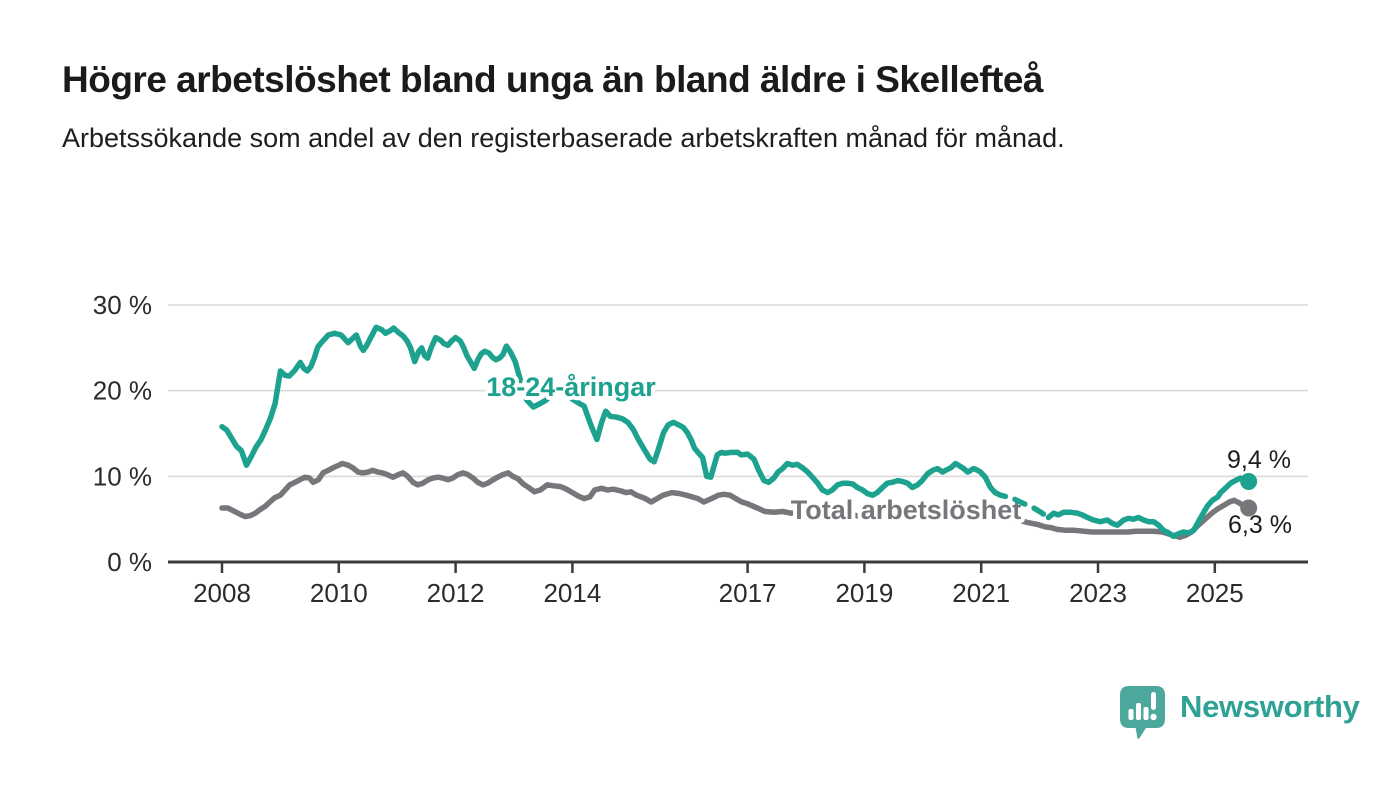  I want to click on x-tick-label-2008: 2008, so click(222, 593).